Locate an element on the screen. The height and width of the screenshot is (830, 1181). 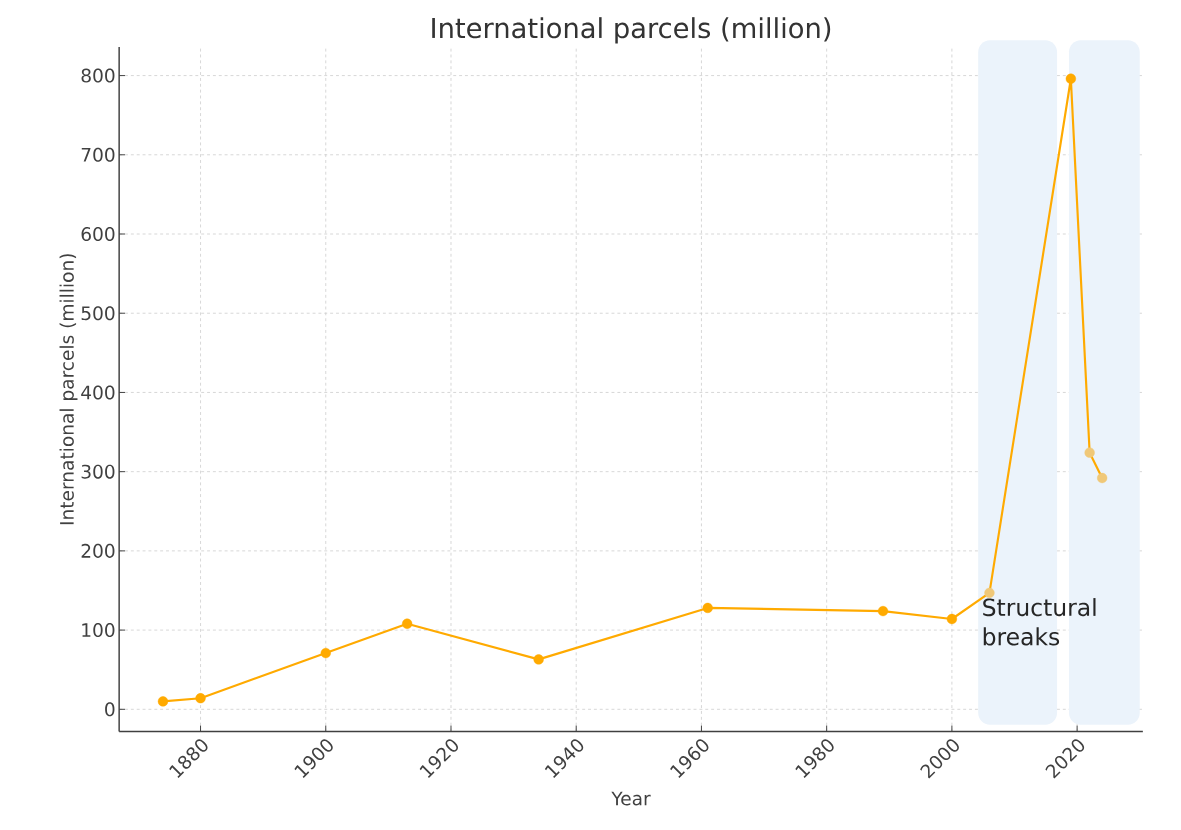
y-axis-title: International parcels (million) is located at coordinates (68, 389).